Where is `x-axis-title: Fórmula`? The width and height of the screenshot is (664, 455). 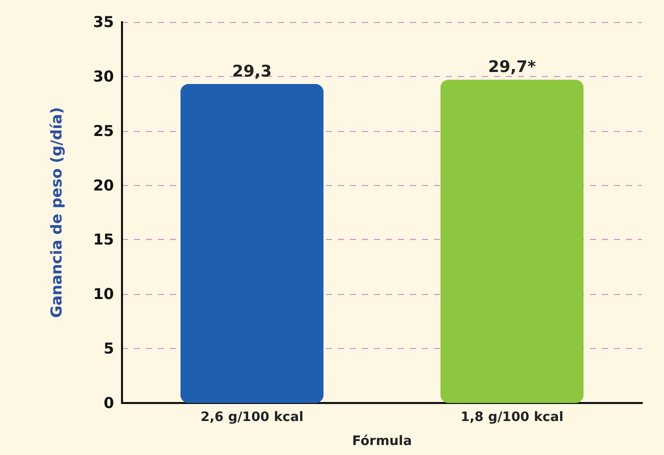 x-axis-title: Fórmula is located at coordinates (382, 441).